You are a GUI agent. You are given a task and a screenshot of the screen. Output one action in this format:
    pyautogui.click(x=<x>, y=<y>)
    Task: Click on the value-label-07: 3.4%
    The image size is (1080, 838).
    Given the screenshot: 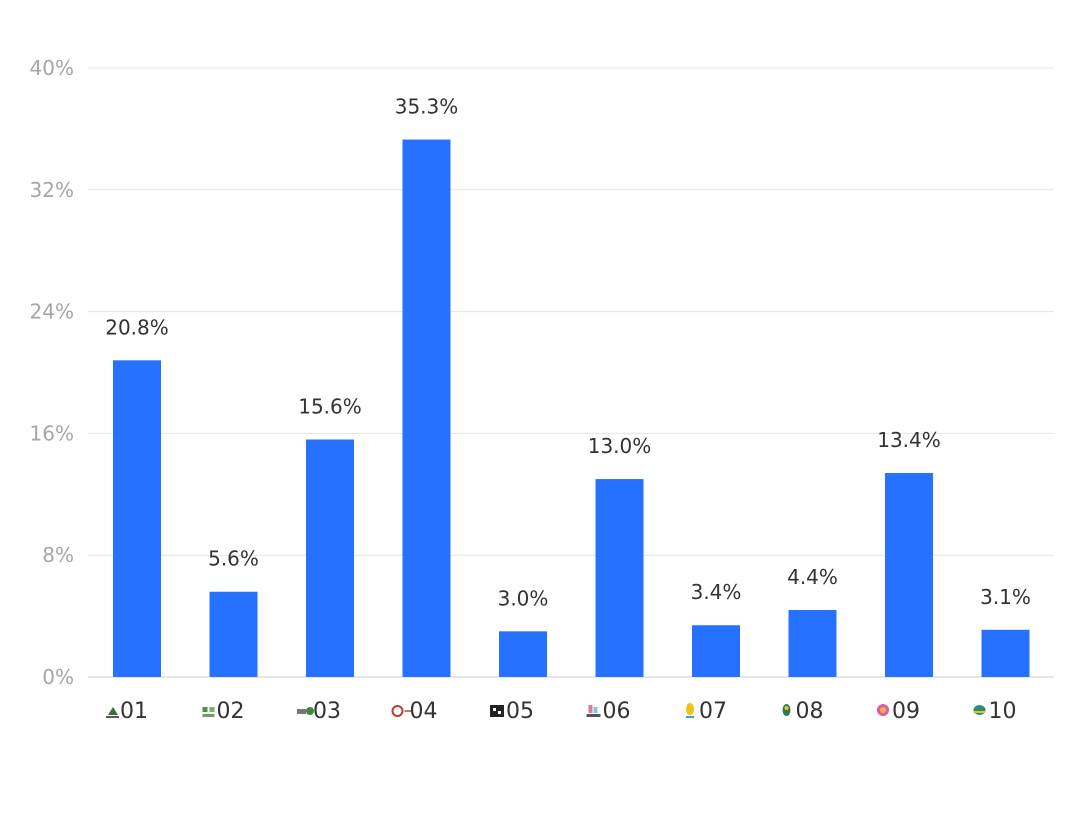 What is the action you would take?
    pyautogui.click(x=716, y=592)
    